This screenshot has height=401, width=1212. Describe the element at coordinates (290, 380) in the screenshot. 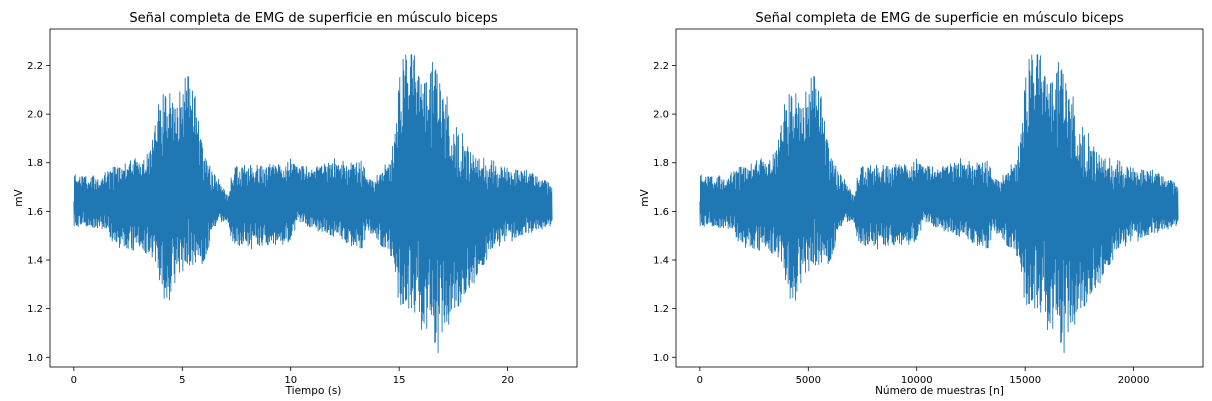

I see `x-tick-label: 10` at that location.